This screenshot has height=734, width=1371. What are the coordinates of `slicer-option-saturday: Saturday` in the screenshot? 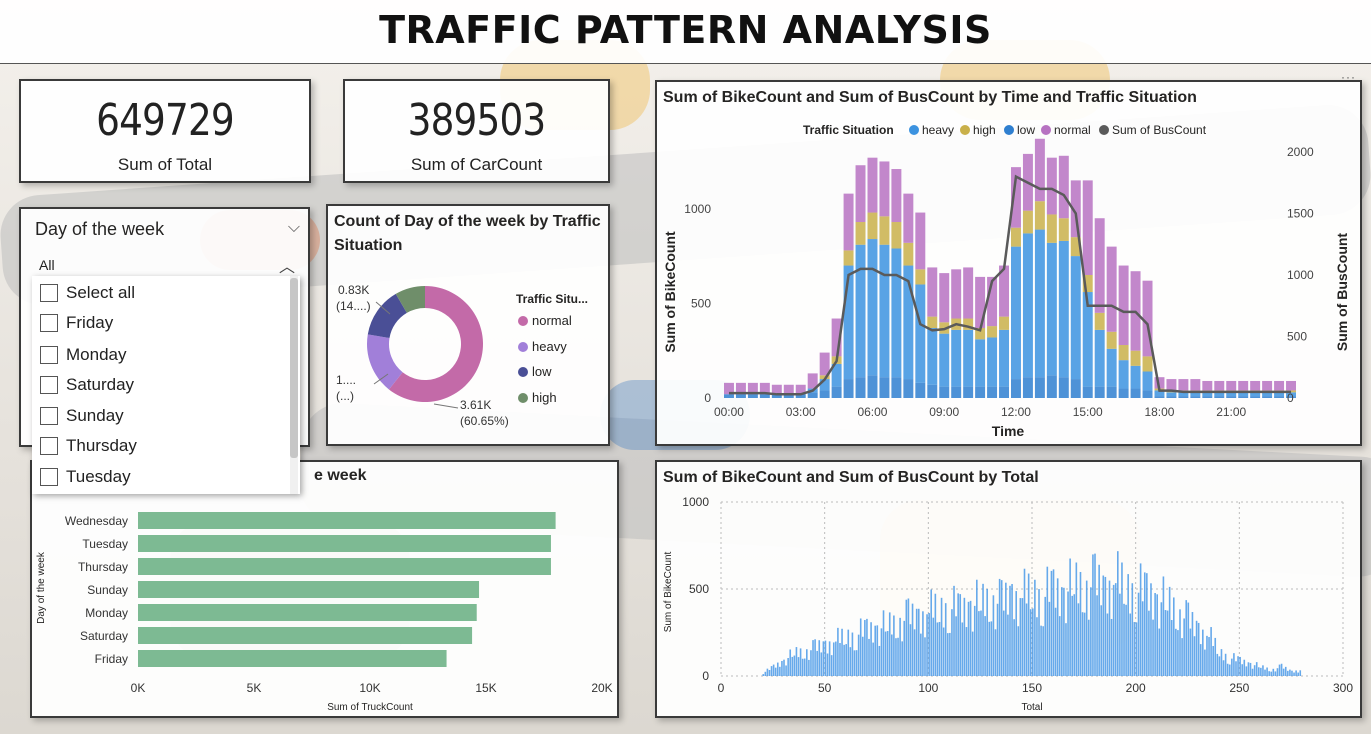 It's located at (87, 385).